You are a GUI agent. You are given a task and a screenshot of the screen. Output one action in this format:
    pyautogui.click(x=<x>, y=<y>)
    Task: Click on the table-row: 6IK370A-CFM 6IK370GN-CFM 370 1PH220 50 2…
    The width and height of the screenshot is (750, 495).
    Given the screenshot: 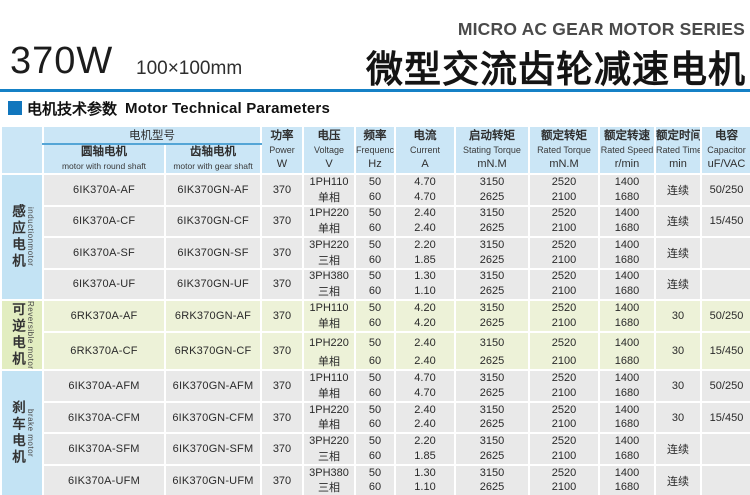 What is the action you would take?
    pyautogui.click(x=375, y=417)
    